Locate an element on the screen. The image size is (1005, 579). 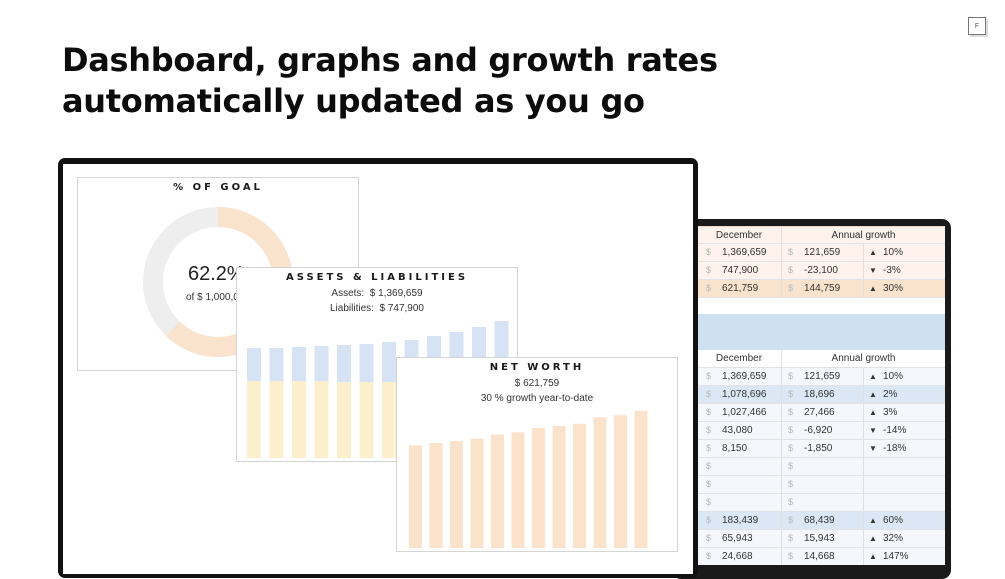
assets-label: Assets: is located at coordinates (348, 293).